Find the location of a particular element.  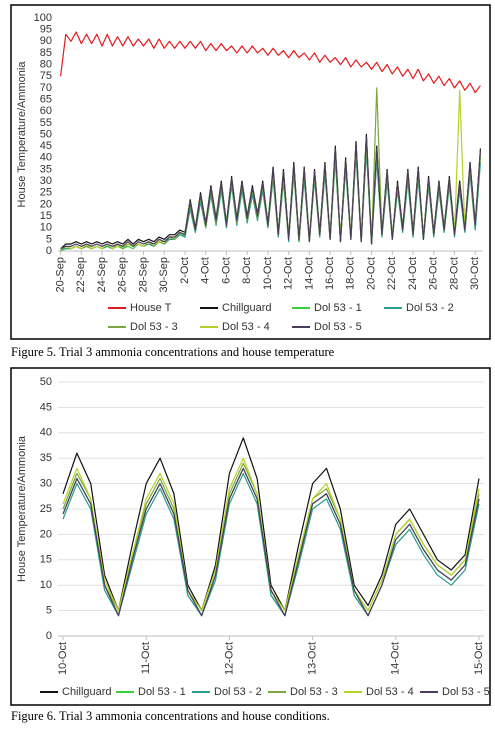

x-tick-label: 26-Oct is located at coordinates (434, 273).